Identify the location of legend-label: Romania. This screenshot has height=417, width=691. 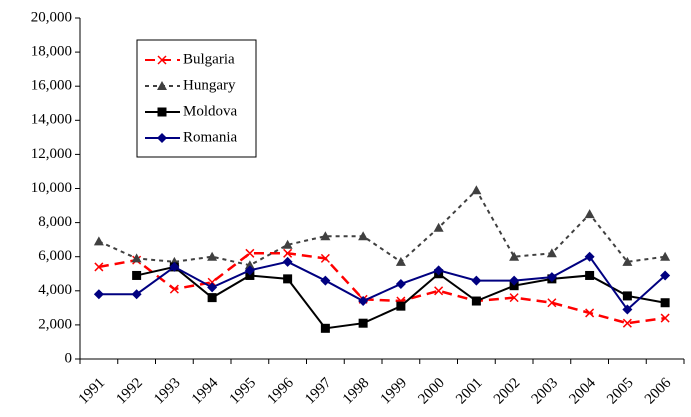
(210, 137).